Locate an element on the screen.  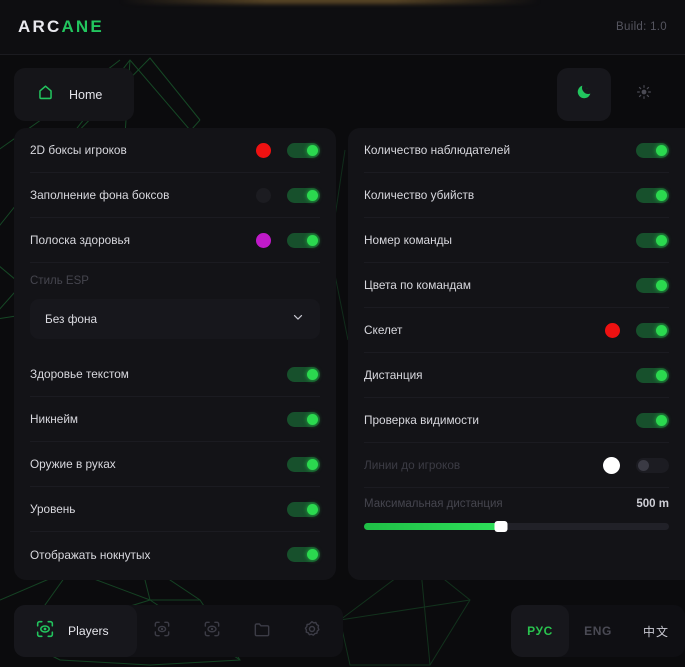
setting-label: Оружие в руках is located at coordinates (73, 464).